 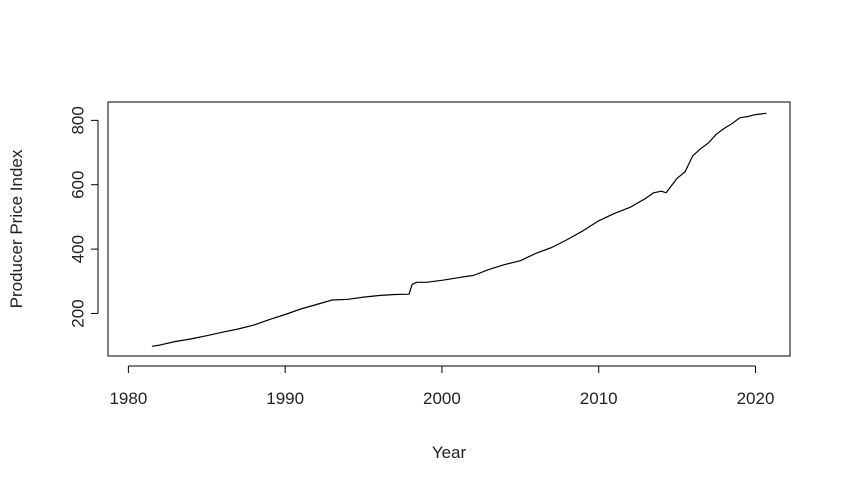 I want to click on y-axis-label: Producer Price Index, so click(x=16, y=228).